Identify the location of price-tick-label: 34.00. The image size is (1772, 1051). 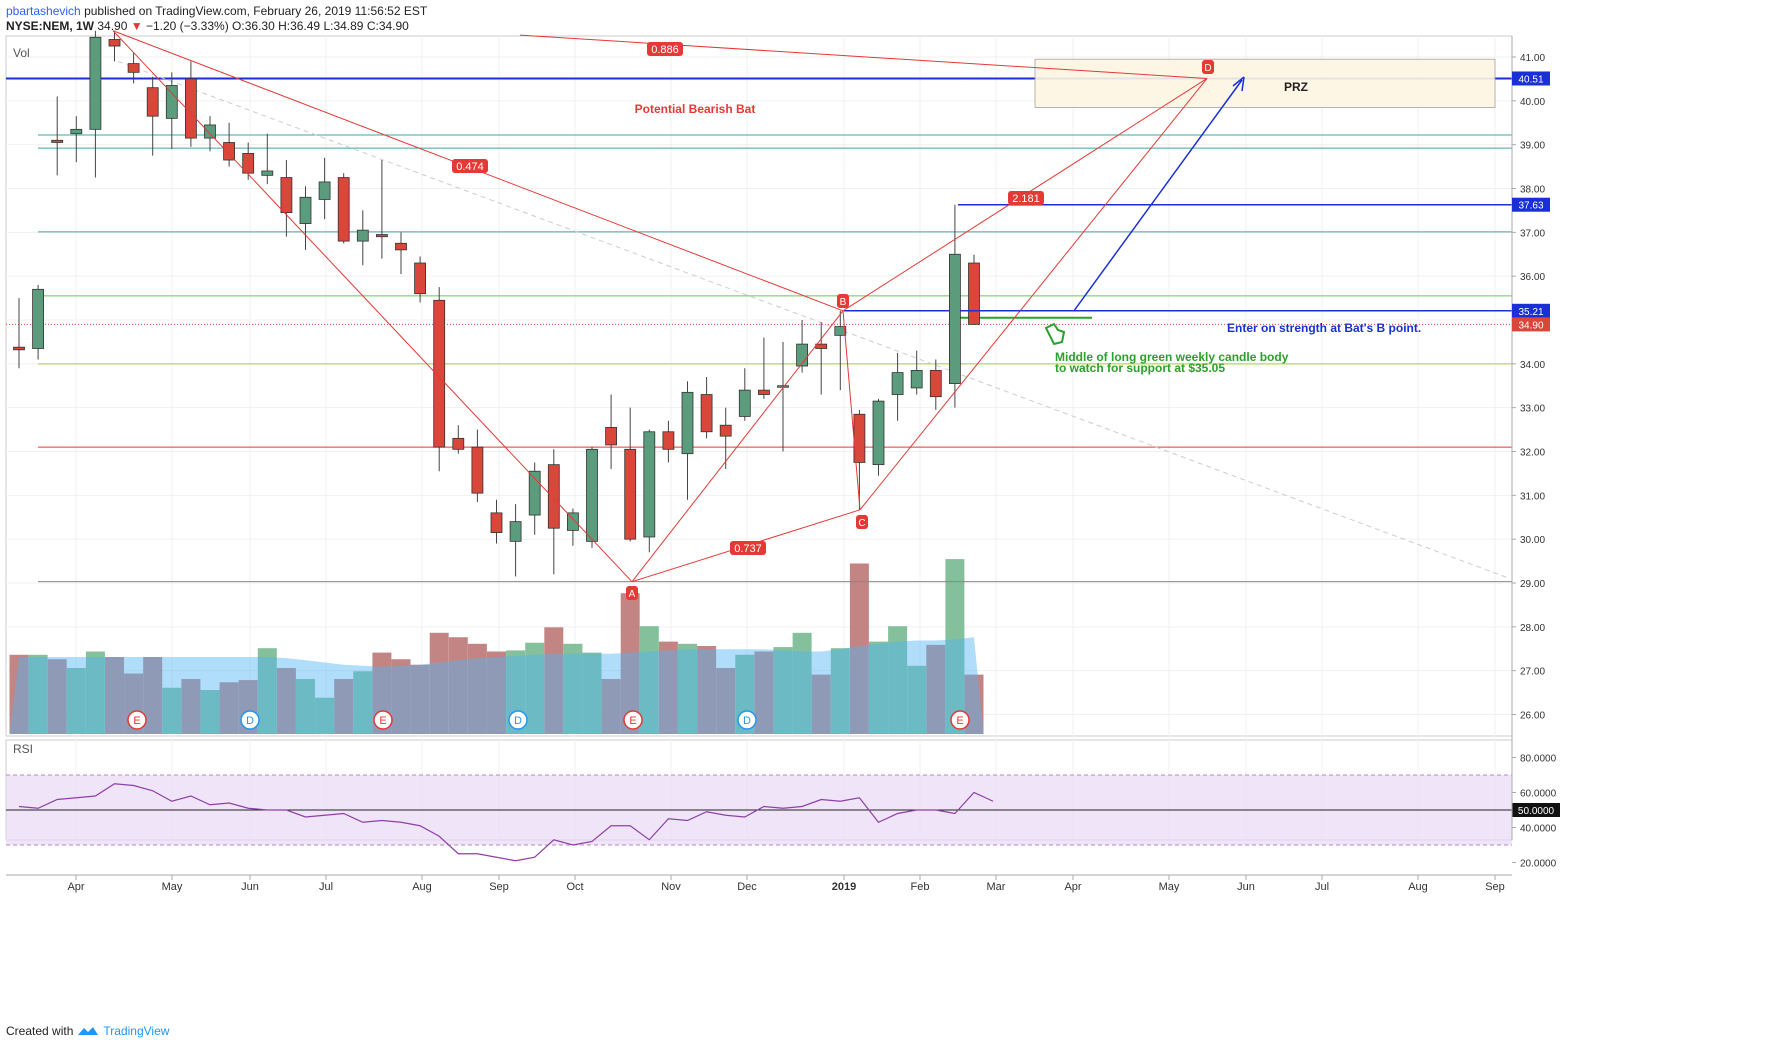
(1532, 365).